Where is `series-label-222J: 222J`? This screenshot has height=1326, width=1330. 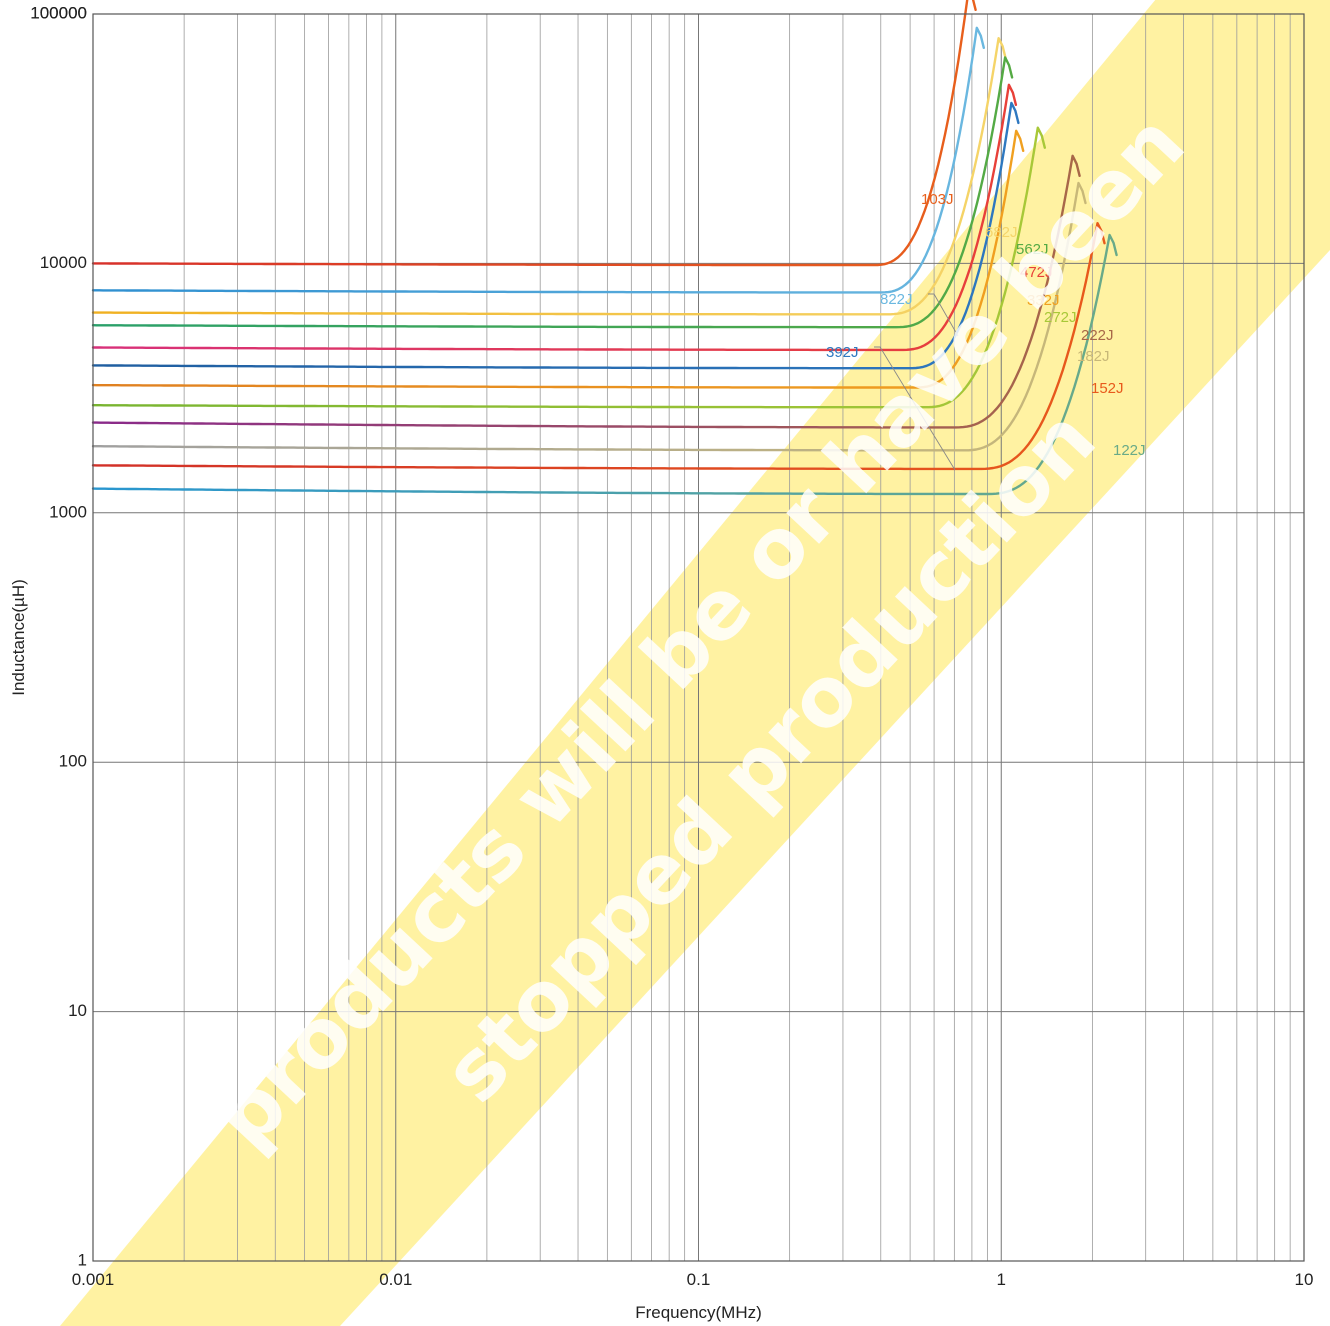
series-label-222J: 222J is located at coordinates (1097, 335).